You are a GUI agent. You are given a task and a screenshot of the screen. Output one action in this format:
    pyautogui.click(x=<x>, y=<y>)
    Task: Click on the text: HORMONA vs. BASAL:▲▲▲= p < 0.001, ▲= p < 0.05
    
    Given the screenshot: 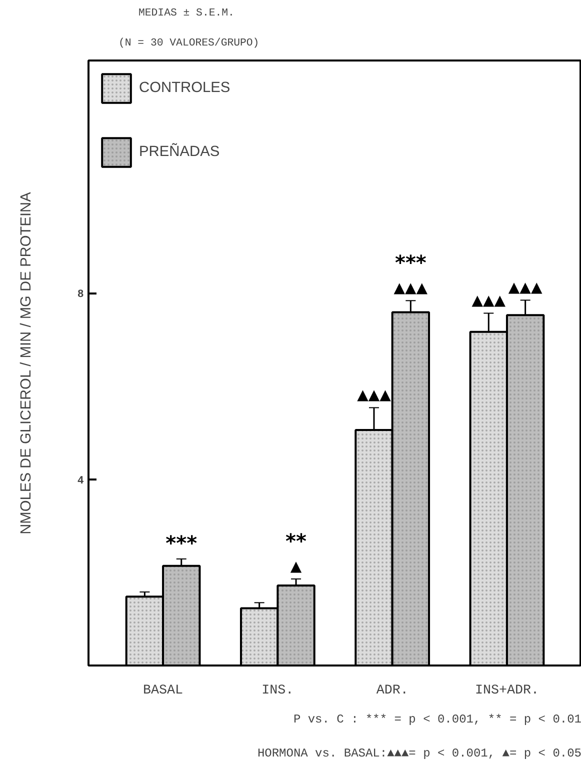 What is the action you would take?
    pyautogui.click(x=419, y=753)
    